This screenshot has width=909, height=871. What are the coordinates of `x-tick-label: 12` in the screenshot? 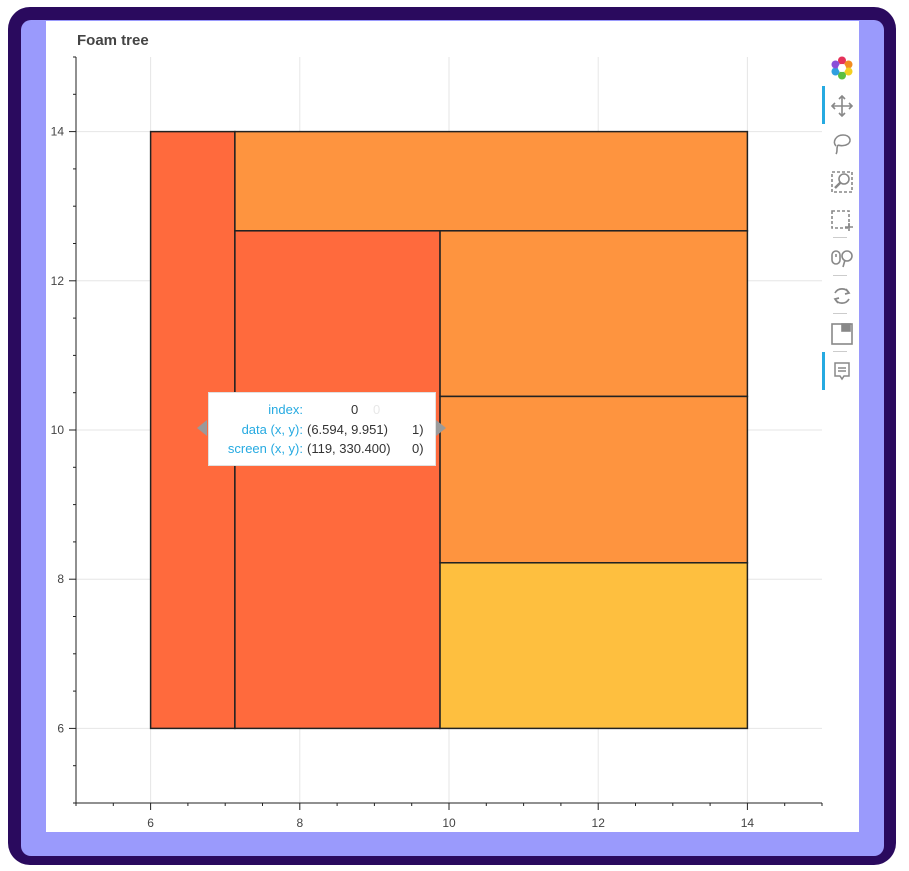 It's located at (599, 823).